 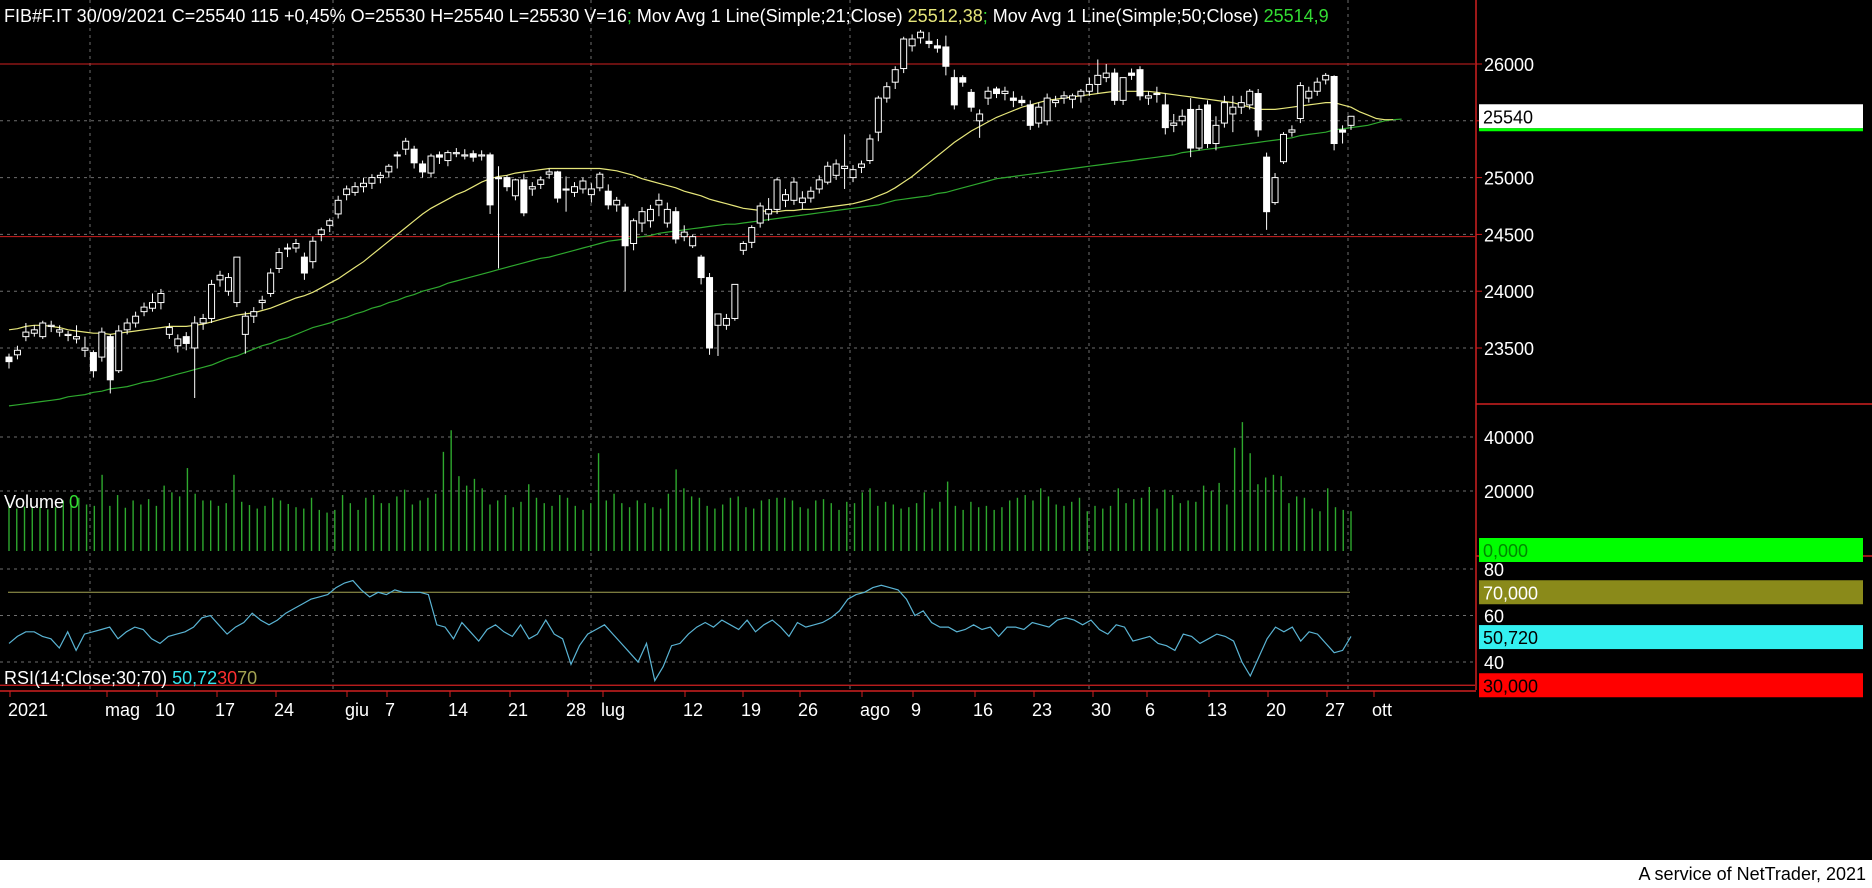 What do you see at coordinates (1671, 685) in the screenshot?
I see `rsi30-tag-box` at bounding box center [1671, 685].